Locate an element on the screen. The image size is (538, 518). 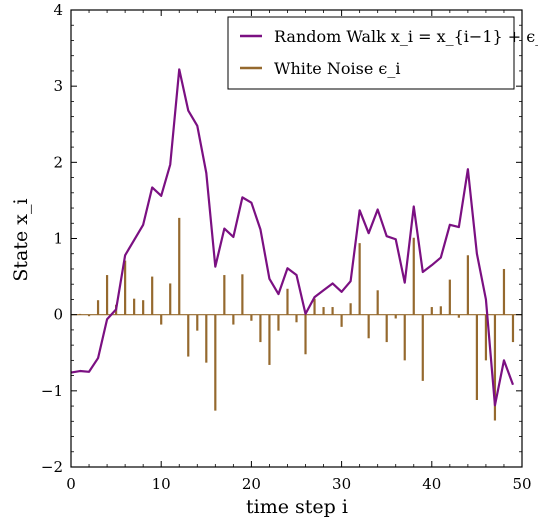
legend-random-walk-label: Random Walk x_i = x_{i−1} + ϵ_i is located at coordinates (406, 36).